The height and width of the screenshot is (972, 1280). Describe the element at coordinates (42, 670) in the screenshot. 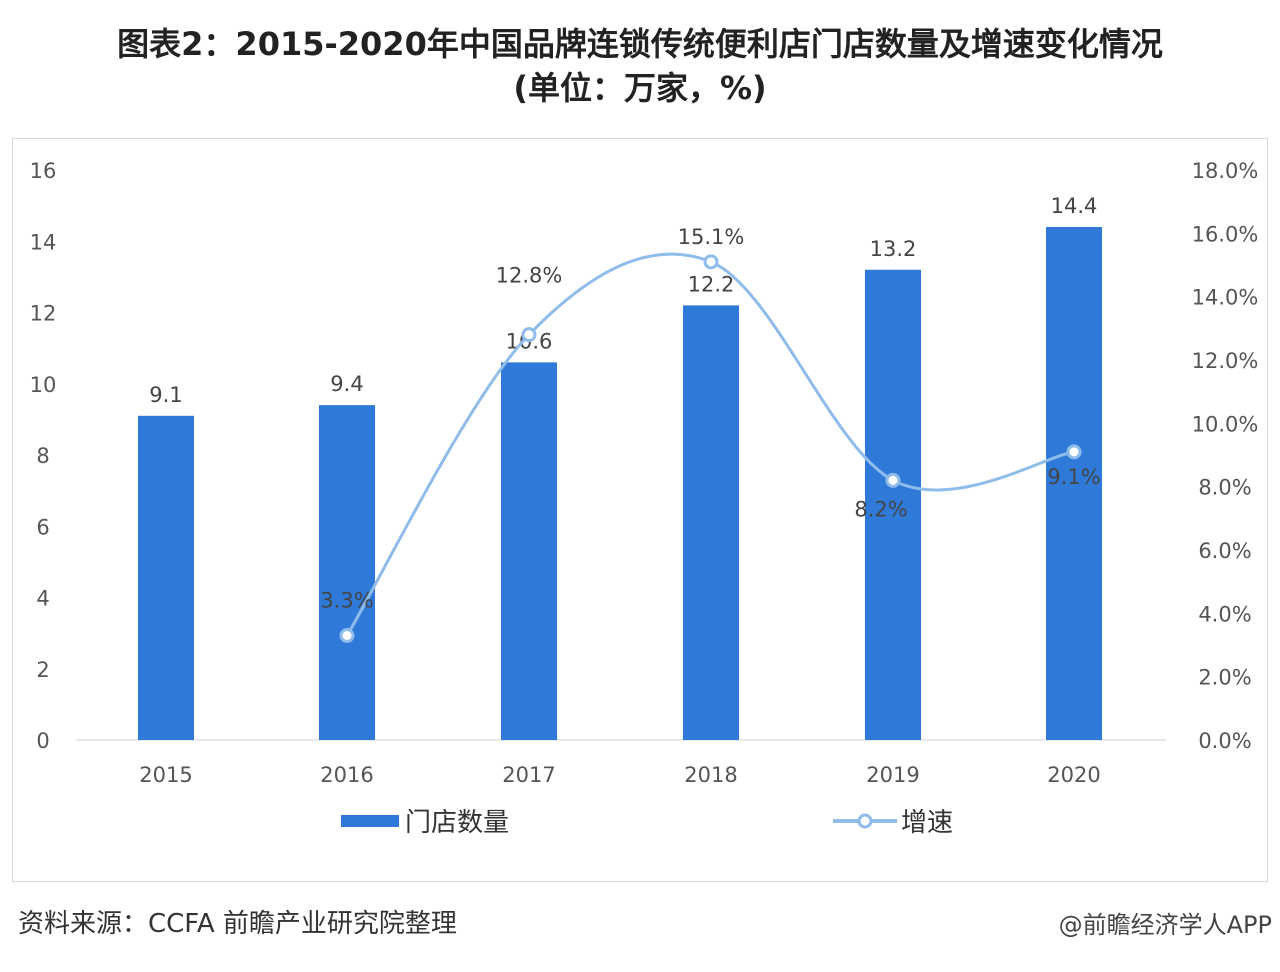

I see `left-axis-tick: 2` at that location.